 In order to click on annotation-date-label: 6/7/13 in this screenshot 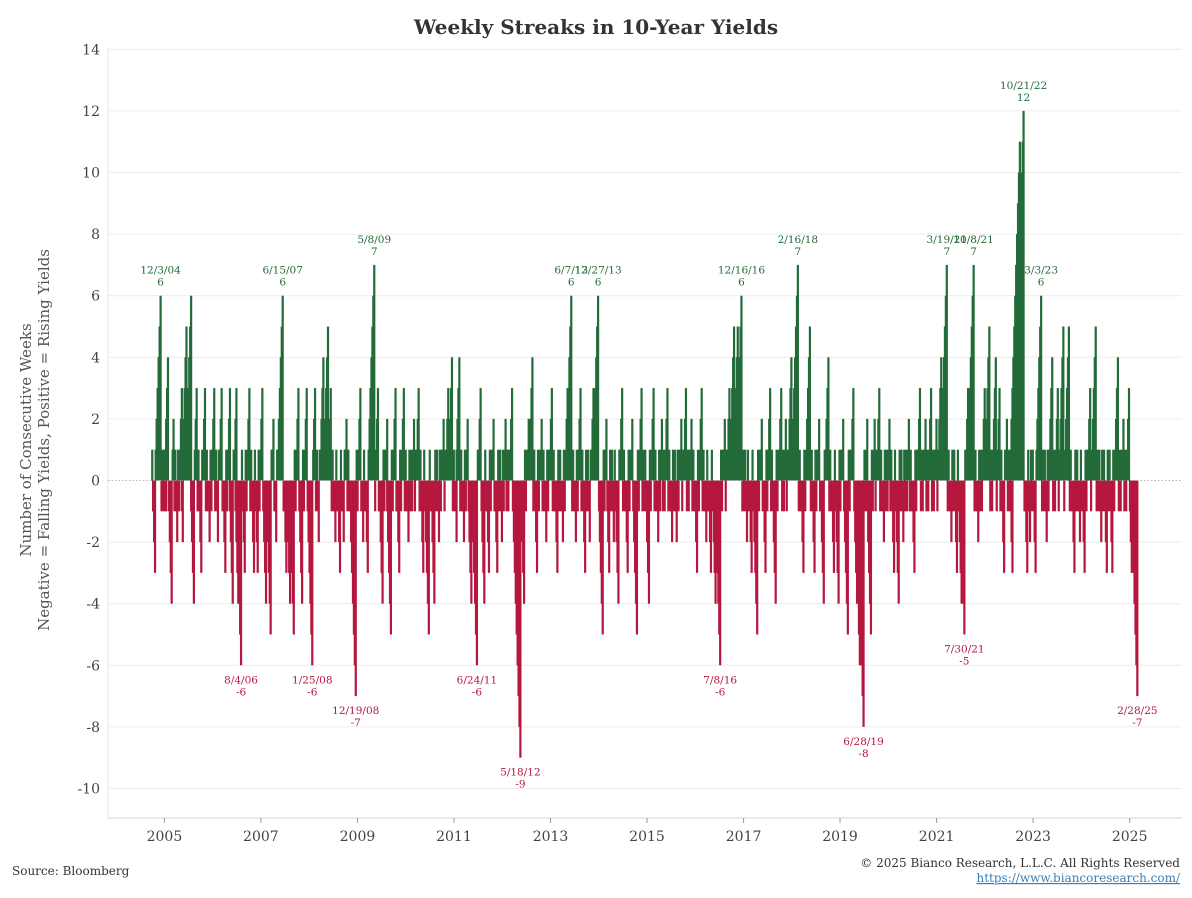, I will do `click(571, 271)`.